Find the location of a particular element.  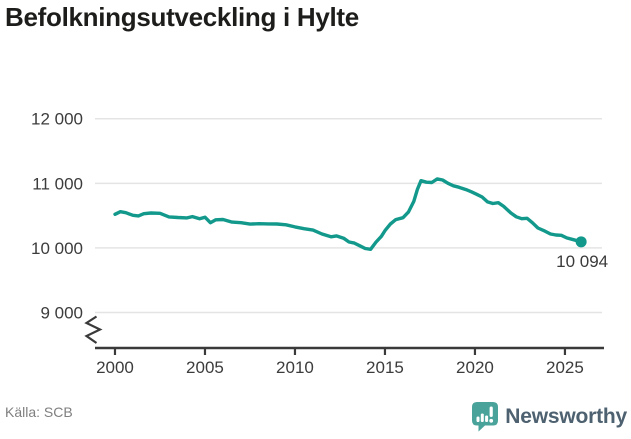

newsworthy-bubble-chart-icon is located at coordinates (485, 417).